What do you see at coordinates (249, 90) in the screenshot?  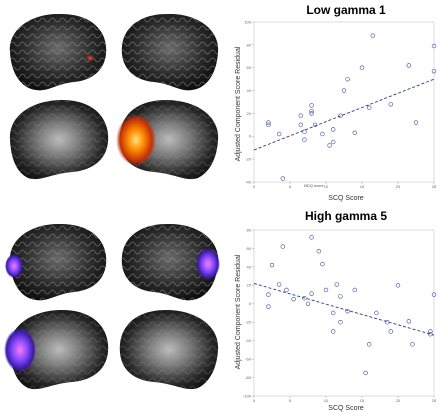 I see `y-tick-label: 40` at bounding box center [249, 90].